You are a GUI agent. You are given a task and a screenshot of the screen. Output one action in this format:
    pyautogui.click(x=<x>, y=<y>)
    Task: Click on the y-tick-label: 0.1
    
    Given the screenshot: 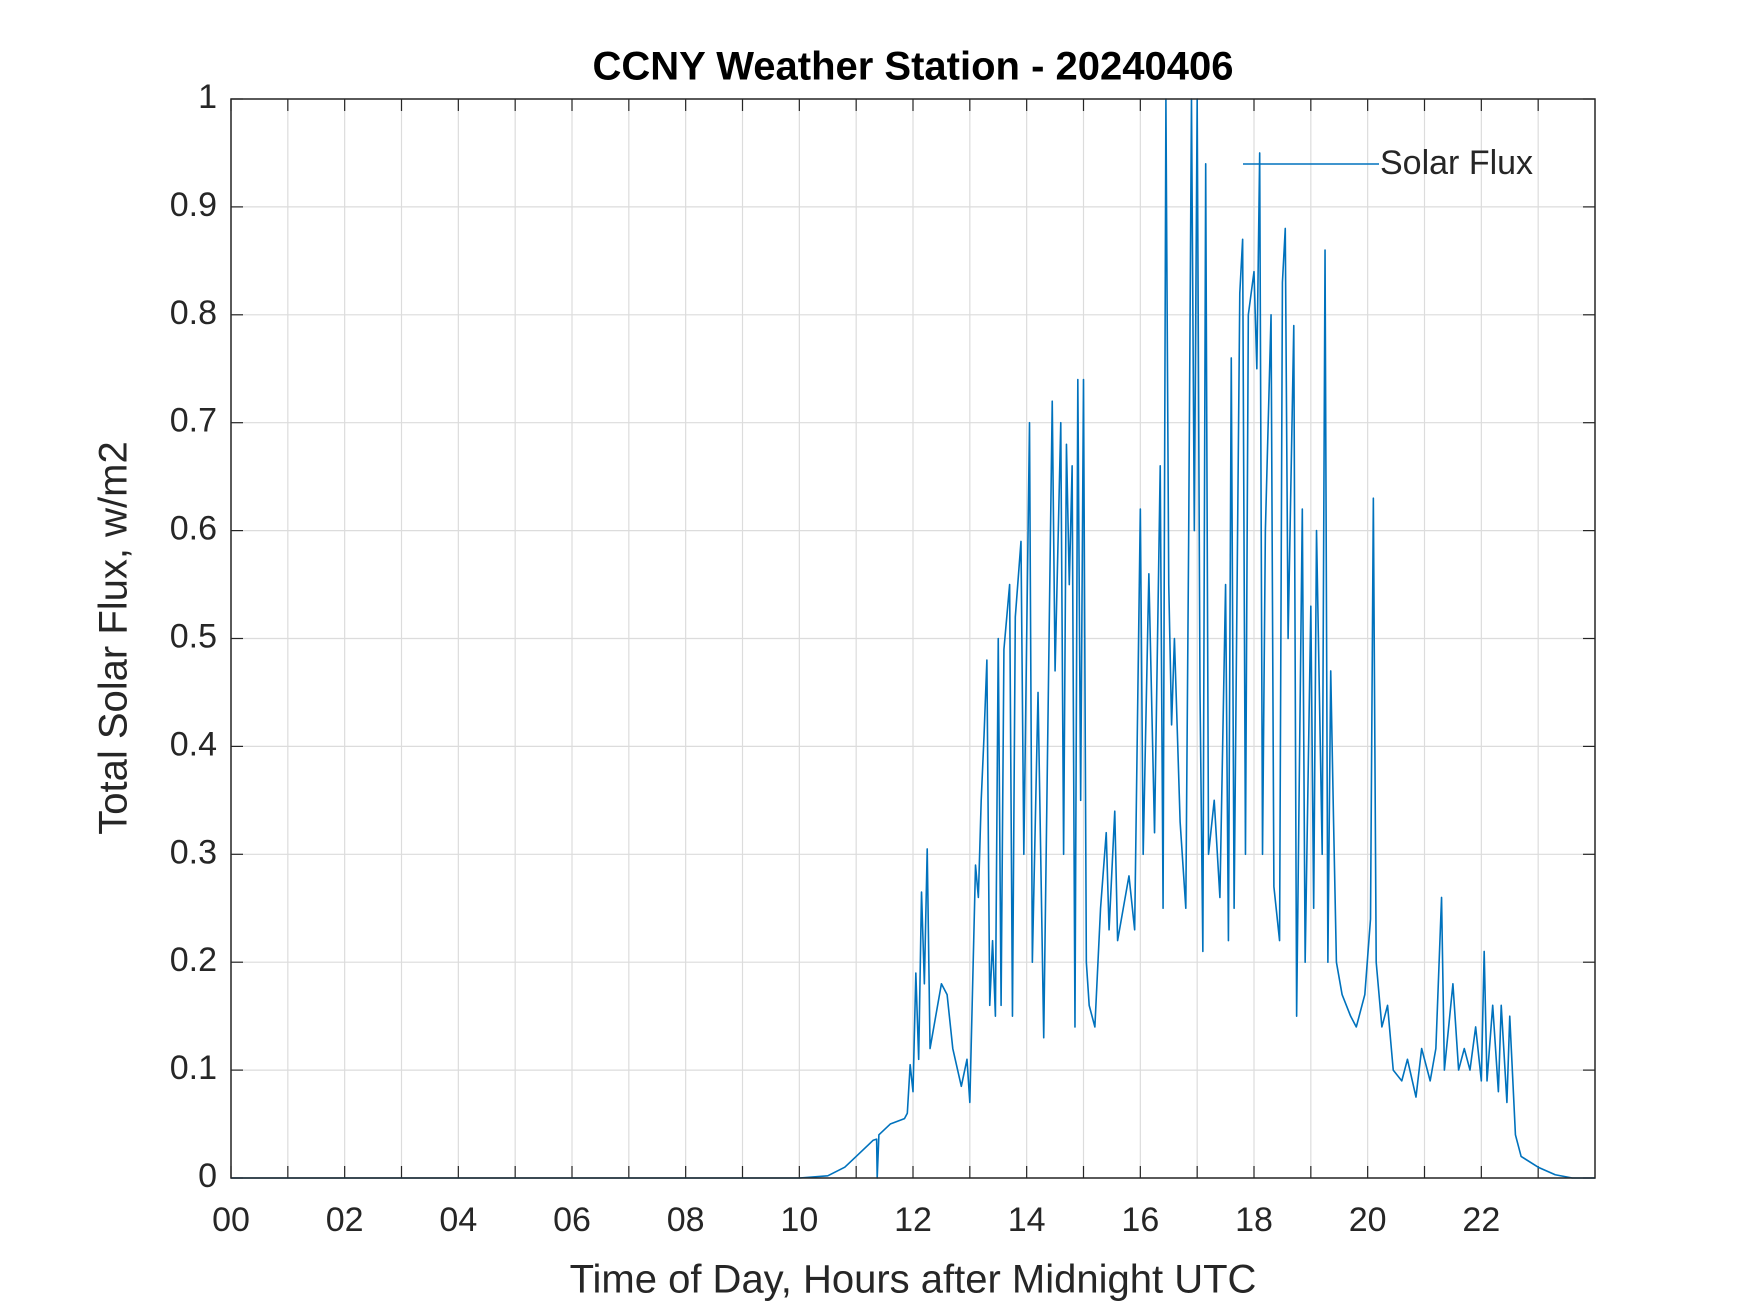 What is the action you would take?
    pyautogui.click(x=193, y=1068)
    